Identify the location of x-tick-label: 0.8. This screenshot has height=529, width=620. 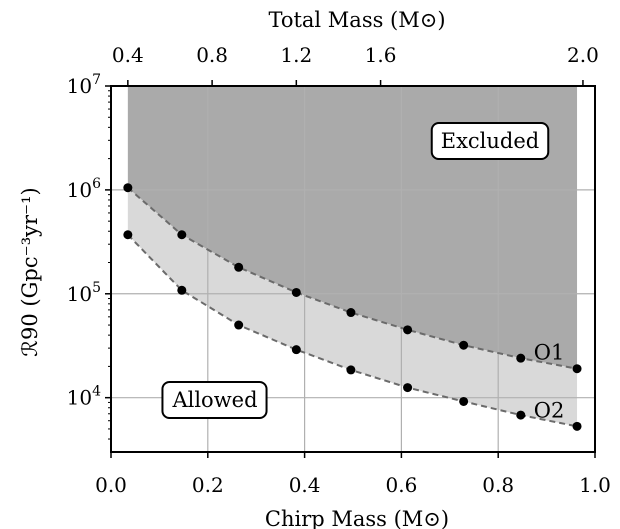
(498, 485).